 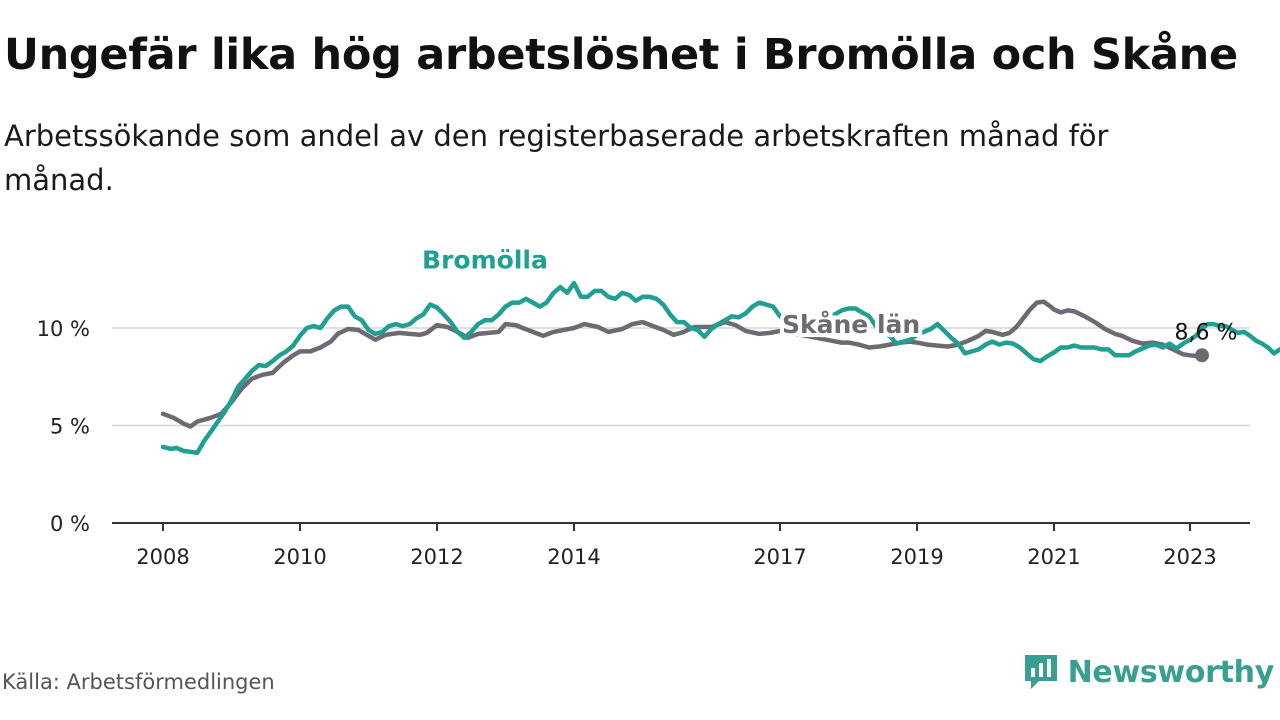 I want to click on brand-logo: Newsworthy, so click(x=1148, y=672).